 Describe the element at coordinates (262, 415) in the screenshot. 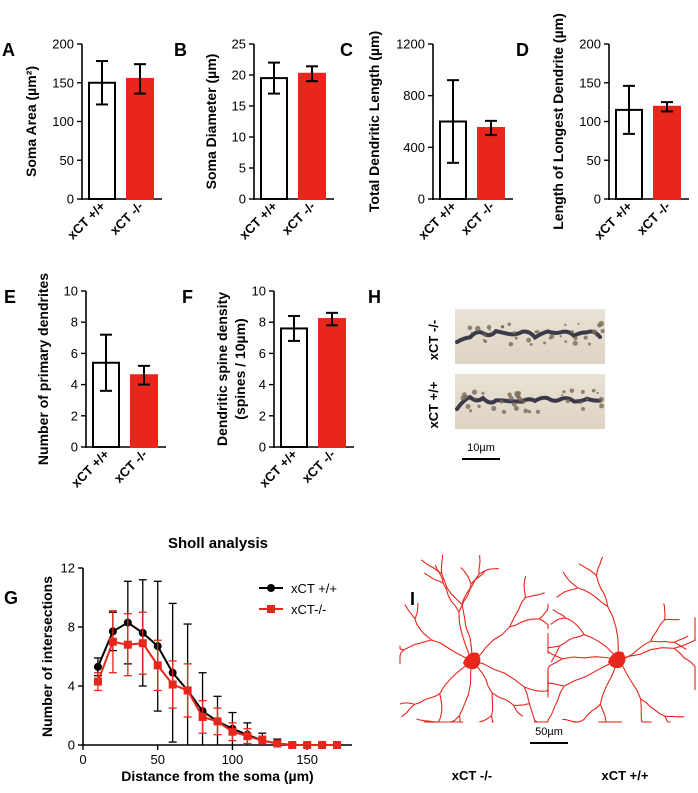

I see `y-tick-label: 2` at that location.